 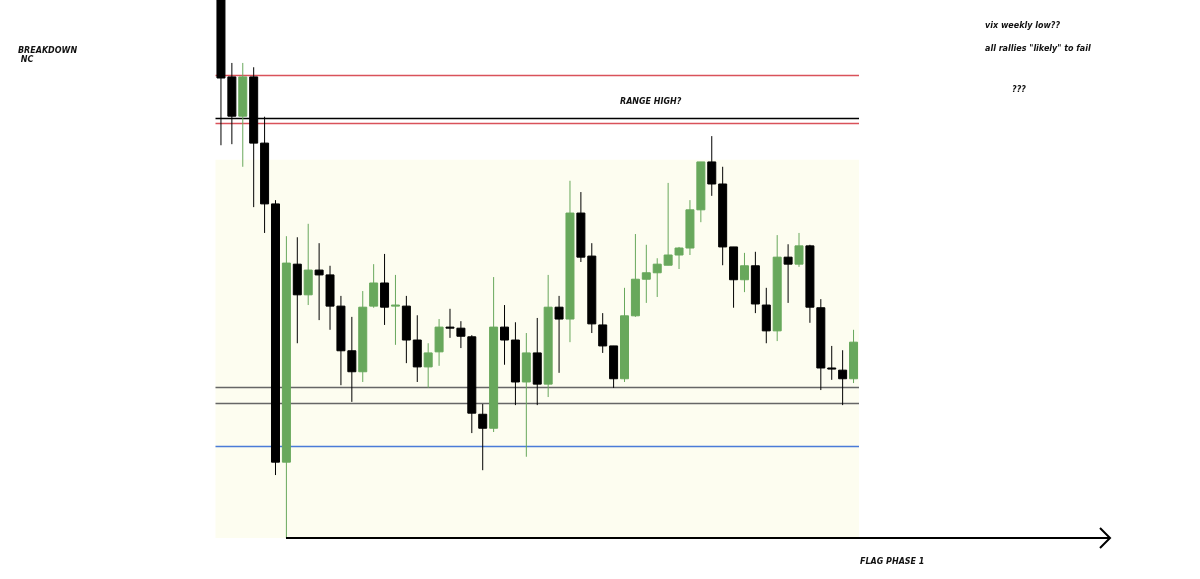 What do you see at coordinates (651, 101) in the screenshot?
I see `annotation: RANGE HIGH?` at bounding box center [651, 101].